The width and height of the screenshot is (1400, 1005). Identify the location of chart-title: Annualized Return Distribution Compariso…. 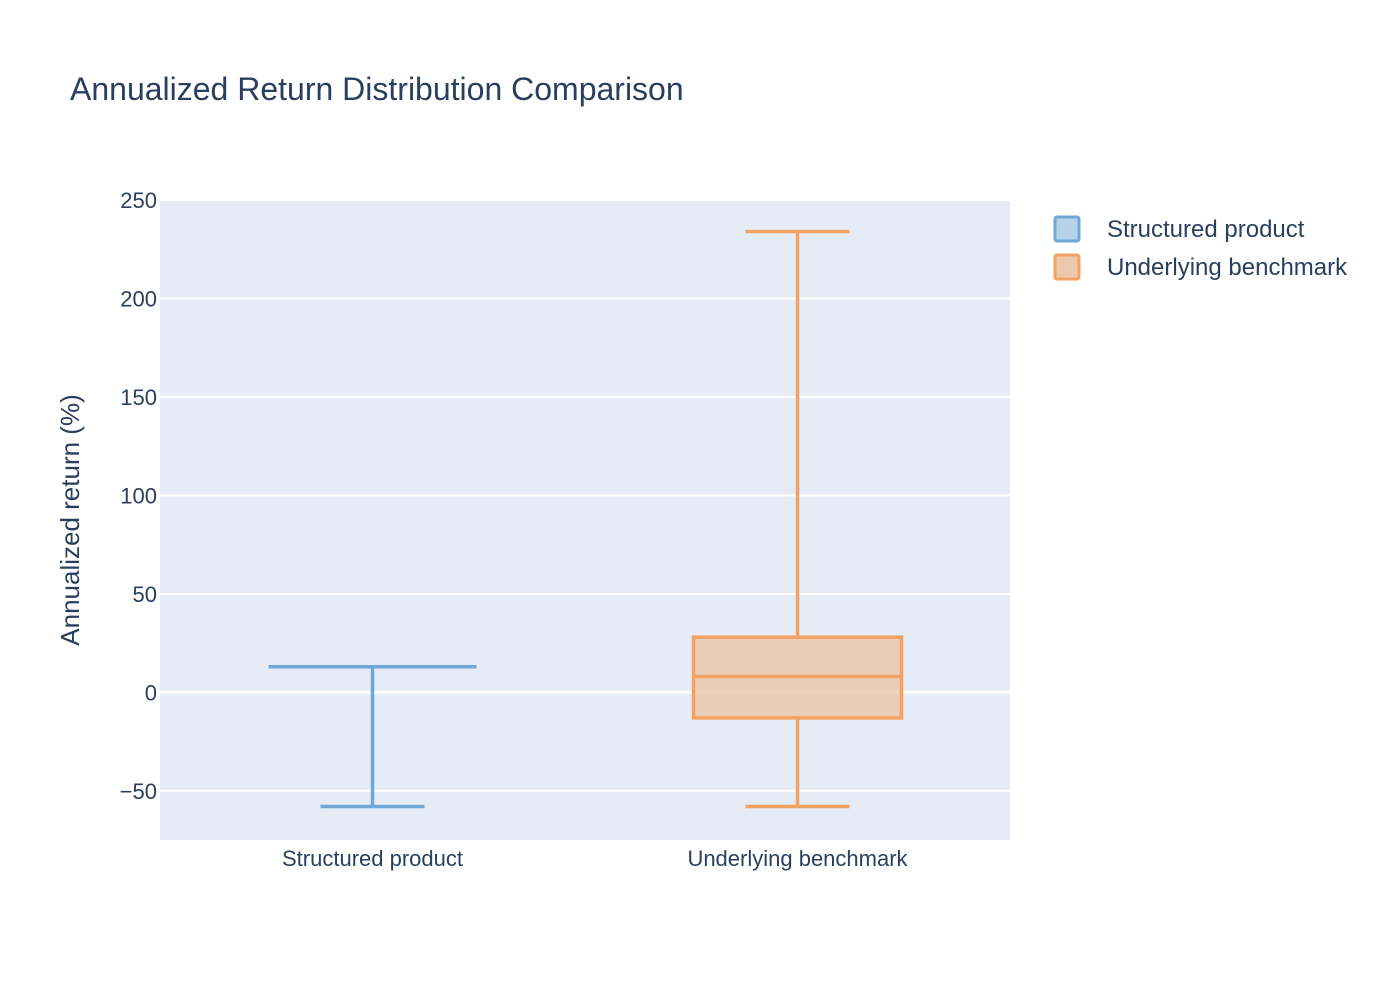
(377, 89).